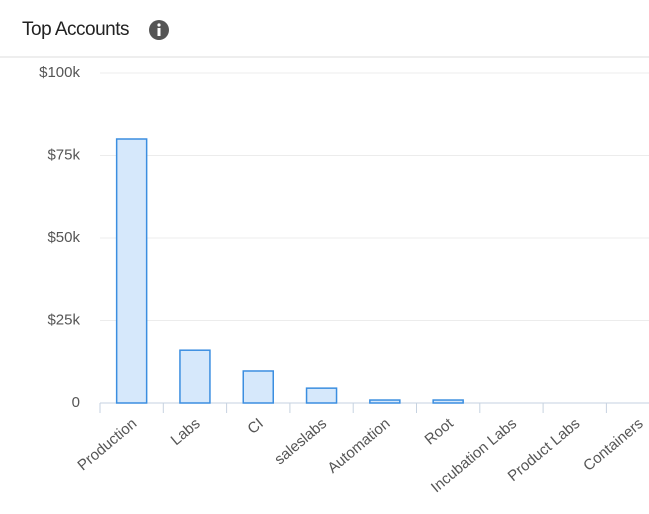 The image size is (649, 514). What do you see at coordinates (76, 402) in the screenshot?
I see `y-tick-label: 0` at bounding box center [76, 402].